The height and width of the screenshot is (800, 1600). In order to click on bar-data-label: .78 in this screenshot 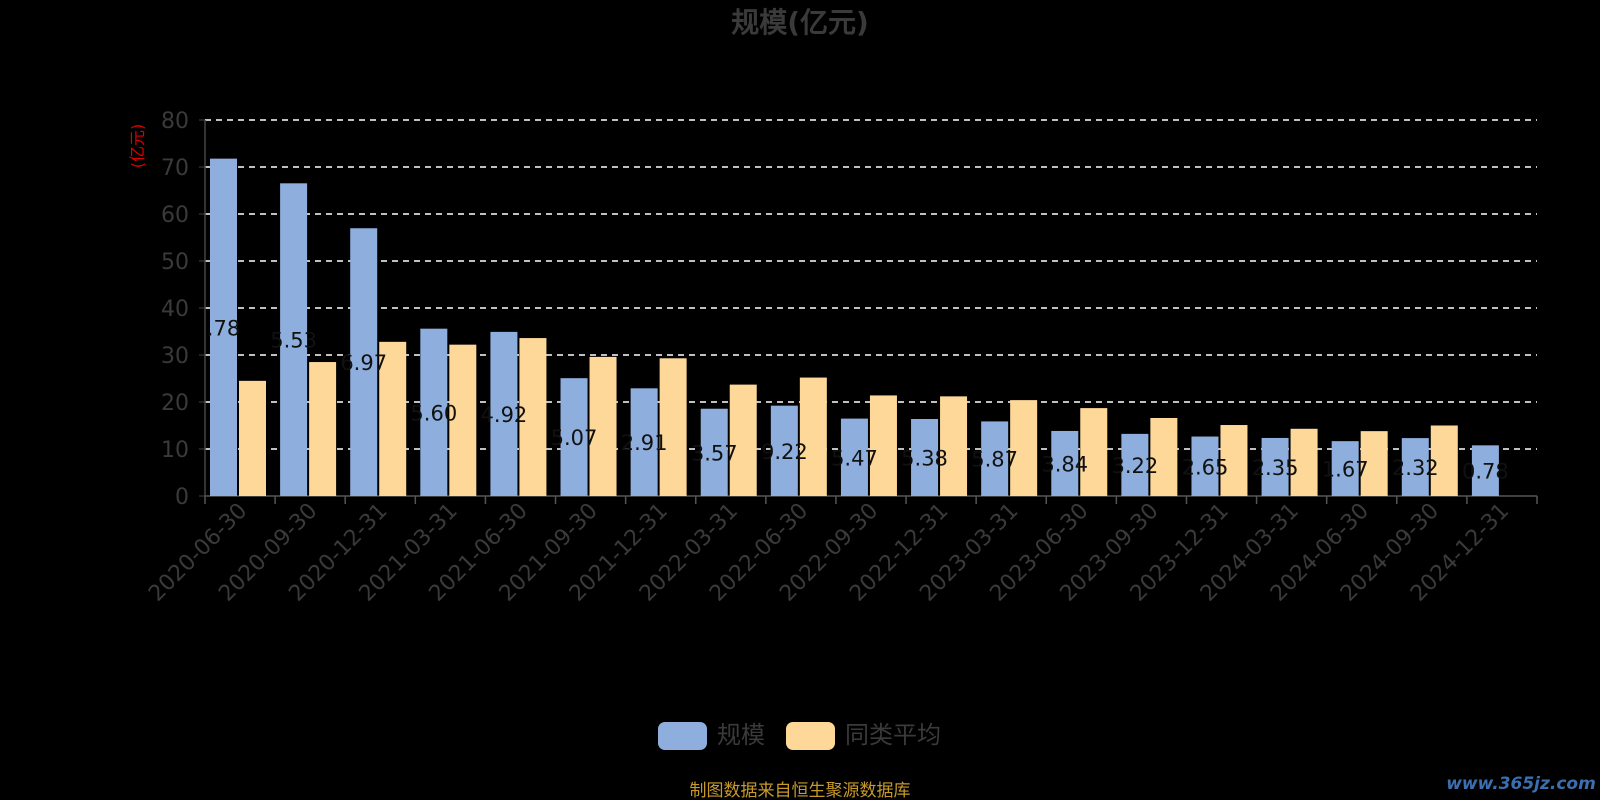, I will do `click(223, 328)`.